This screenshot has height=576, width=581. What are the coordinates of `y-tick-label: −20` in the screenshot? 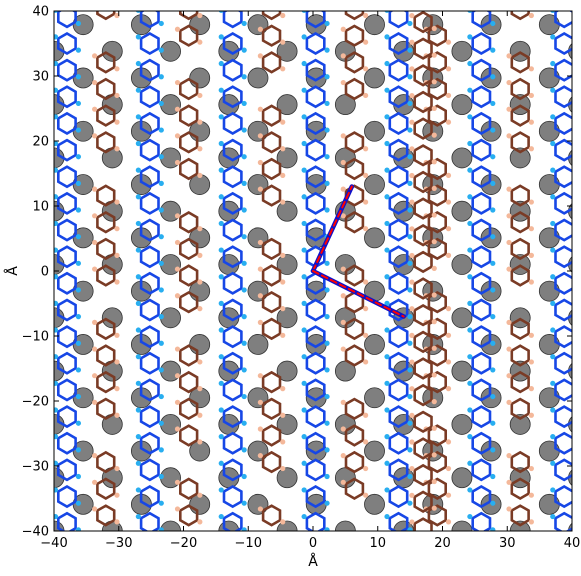 It's located at (35, 402).